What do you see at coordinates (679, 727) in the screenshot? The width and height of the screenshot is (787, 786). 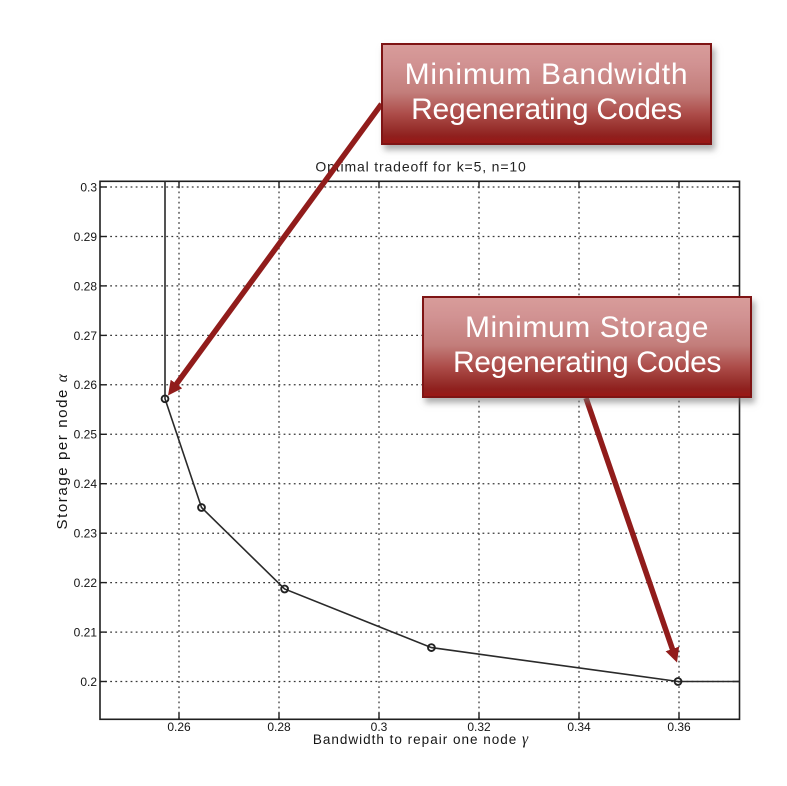 I see `svg-text: 0.36` at bounding box center [679, 727].